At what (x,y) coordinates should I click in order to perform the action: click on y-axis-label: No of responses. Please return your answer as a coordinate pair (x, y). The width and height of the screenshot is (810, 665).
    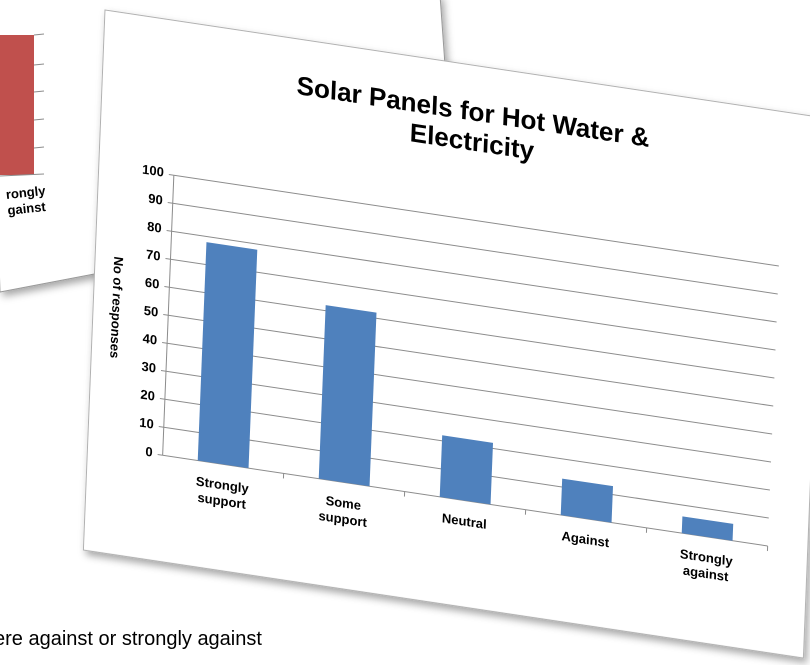
    Looking at the image, I should click on (116, 307).